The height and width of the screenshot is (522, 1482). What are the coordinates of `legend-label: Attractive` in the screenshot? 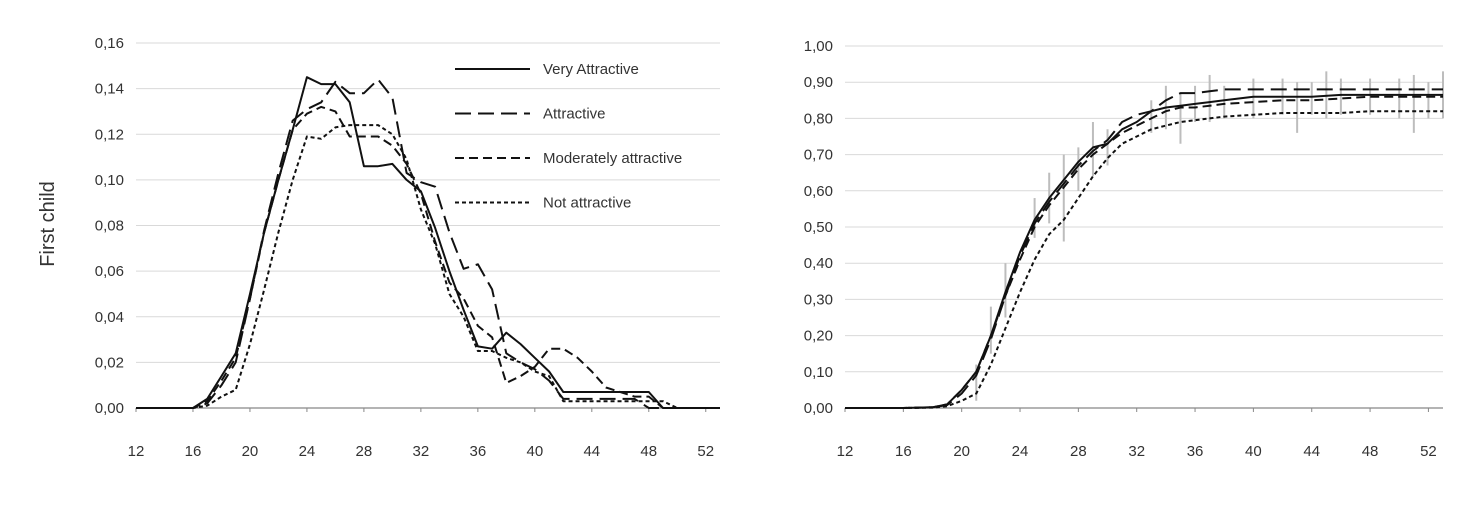 It's located at (574, 114).